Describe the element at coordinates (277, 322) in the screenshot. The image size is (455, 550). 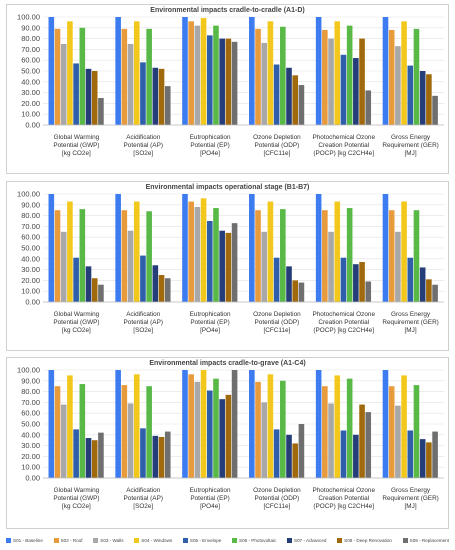
I see `category-label: Potential (ODP)` at that location.